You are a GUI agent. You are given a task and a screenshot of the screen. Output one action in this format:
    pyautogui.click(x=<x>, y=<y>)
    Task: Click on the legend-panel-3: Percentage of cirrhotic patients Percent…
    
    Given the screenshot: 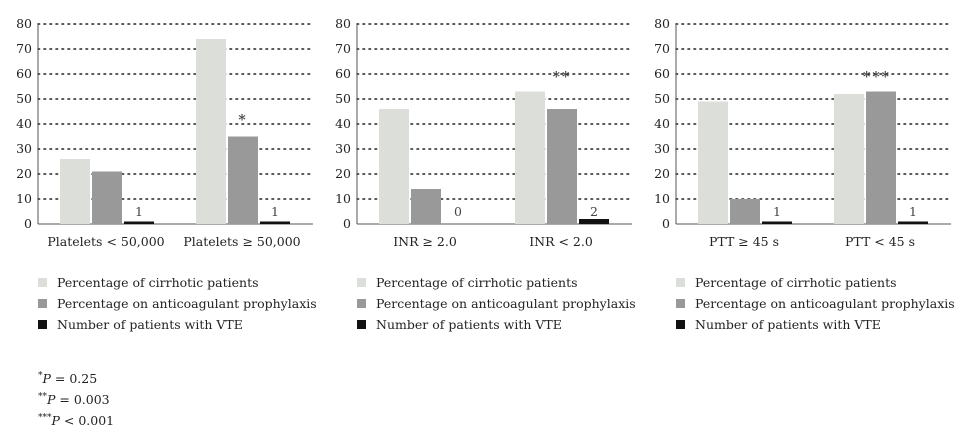 What is the action you would take?
    pyautogui.click(x=815, y=303)
    